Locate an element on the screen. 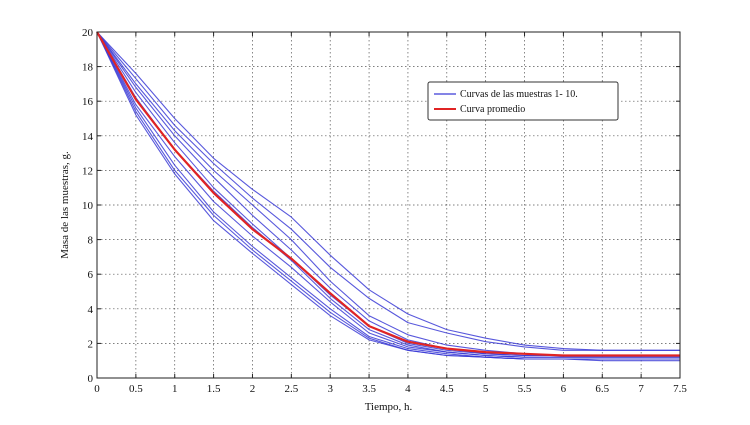 This screenshot has height=425, width=750. y-tick-label: 0 is located at coordinates (91, 379).